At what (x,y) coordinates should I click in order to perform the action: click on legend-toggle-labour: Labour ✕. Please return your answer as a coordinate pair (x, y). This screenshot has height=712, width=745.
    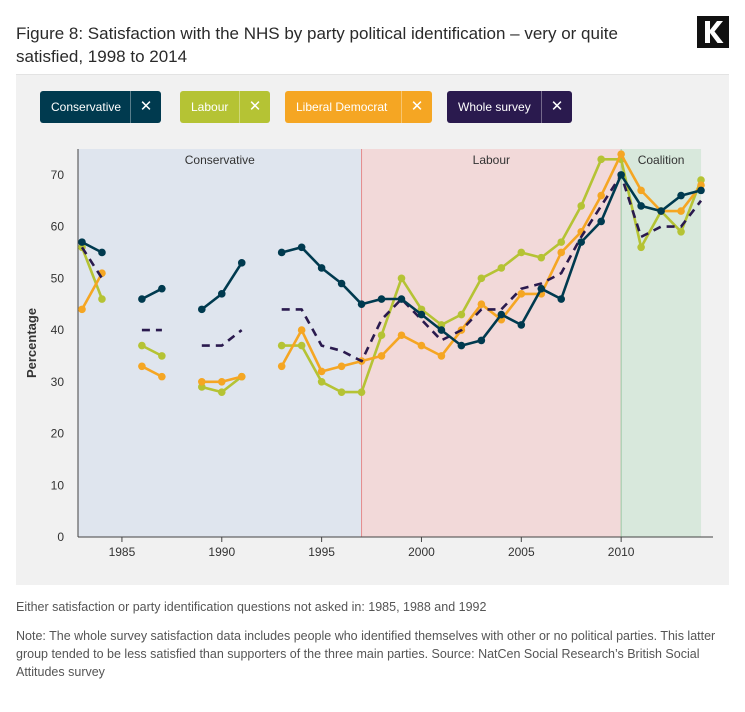
    Looking at the image, I should click on (225, 107).